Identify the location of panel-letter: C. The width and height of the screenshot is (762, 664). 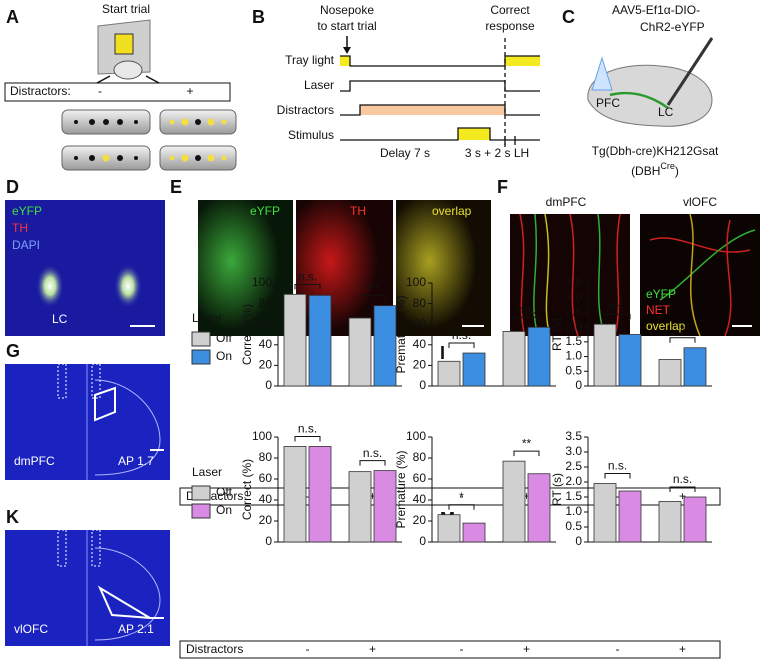
(568, 17).